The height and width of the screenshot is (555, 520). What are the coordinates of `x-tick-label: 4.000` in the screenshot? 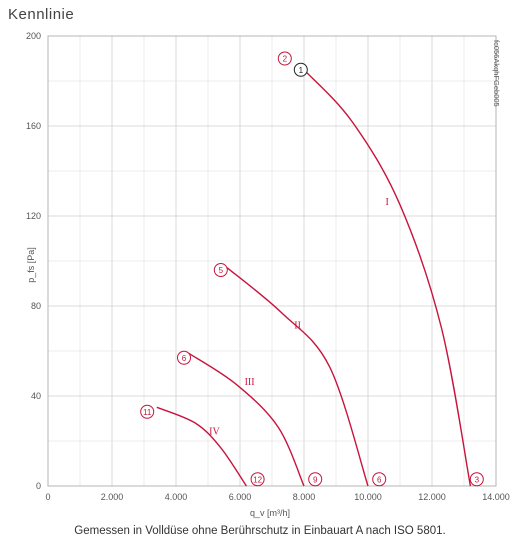 It's located at (176, 497).